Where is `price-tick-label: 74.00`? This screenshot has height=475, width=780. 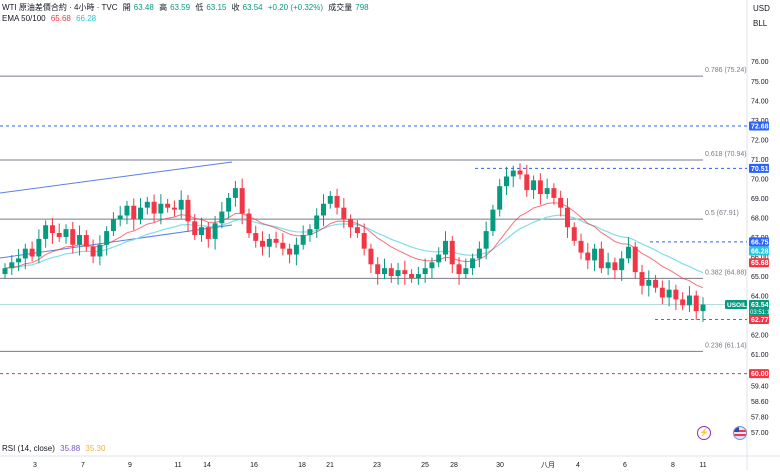
price-tick-label: 74.00 is located at coordinates (760, 101).